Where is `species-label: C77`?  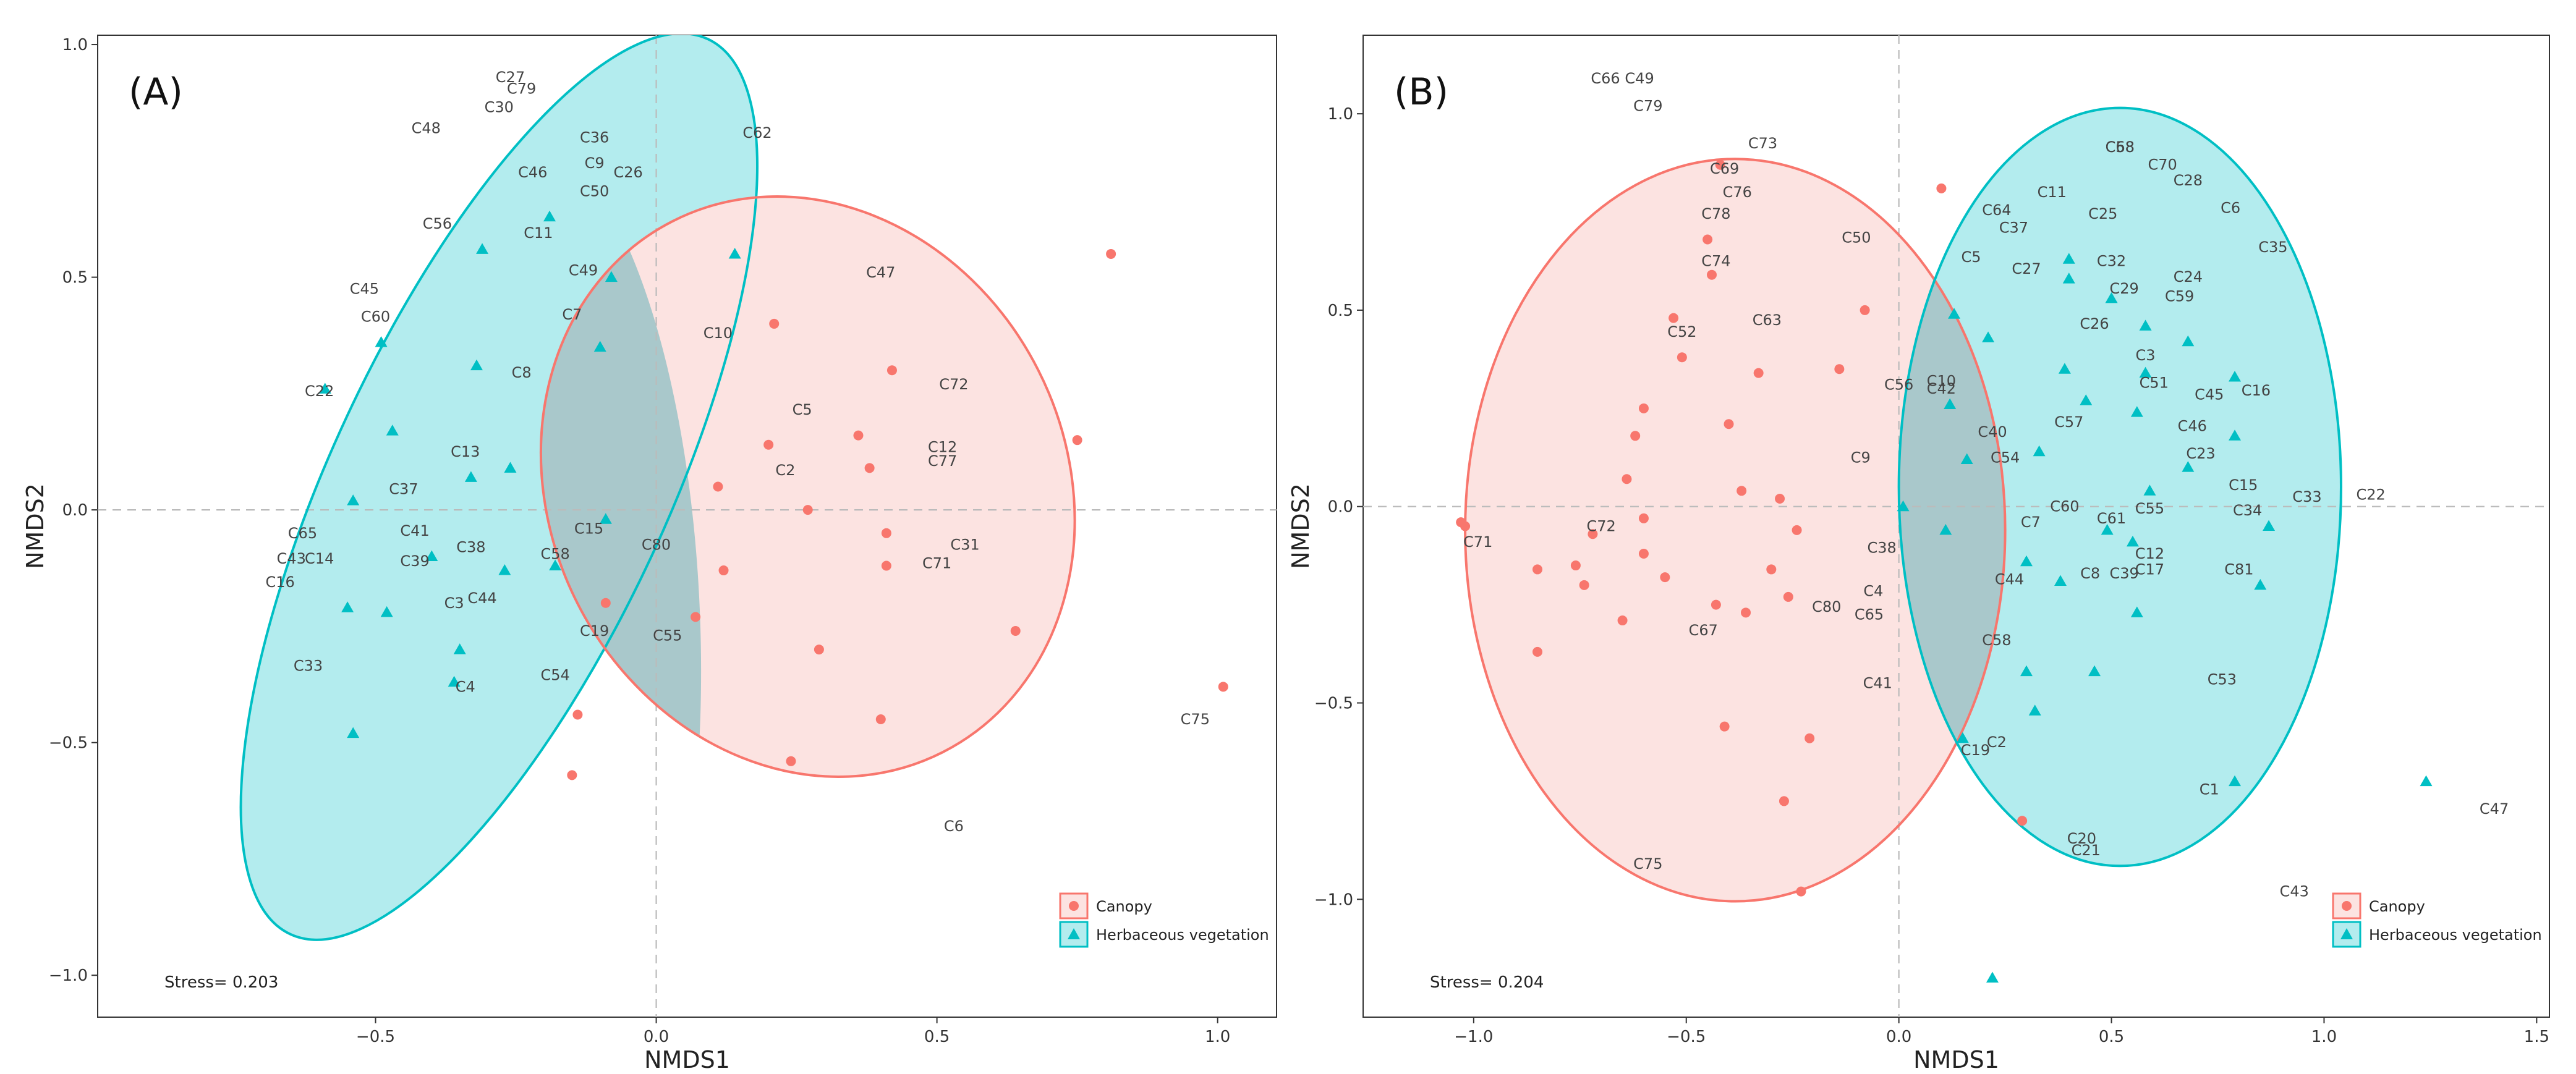
species-label: C77 is located at coordinates (942, 461).